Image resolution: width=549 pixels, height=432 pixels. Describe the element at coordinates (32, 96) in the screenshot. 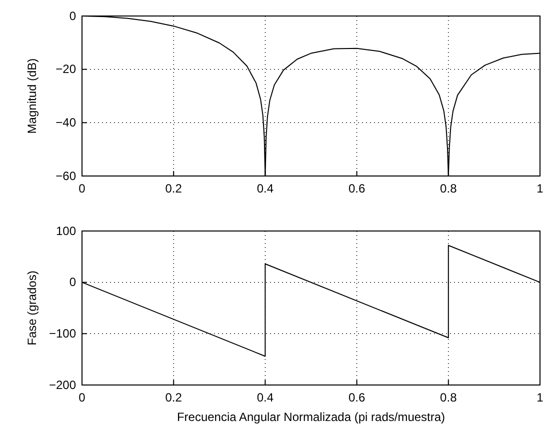

I see `y-axis-title: Magnitud (dB)` at that location.